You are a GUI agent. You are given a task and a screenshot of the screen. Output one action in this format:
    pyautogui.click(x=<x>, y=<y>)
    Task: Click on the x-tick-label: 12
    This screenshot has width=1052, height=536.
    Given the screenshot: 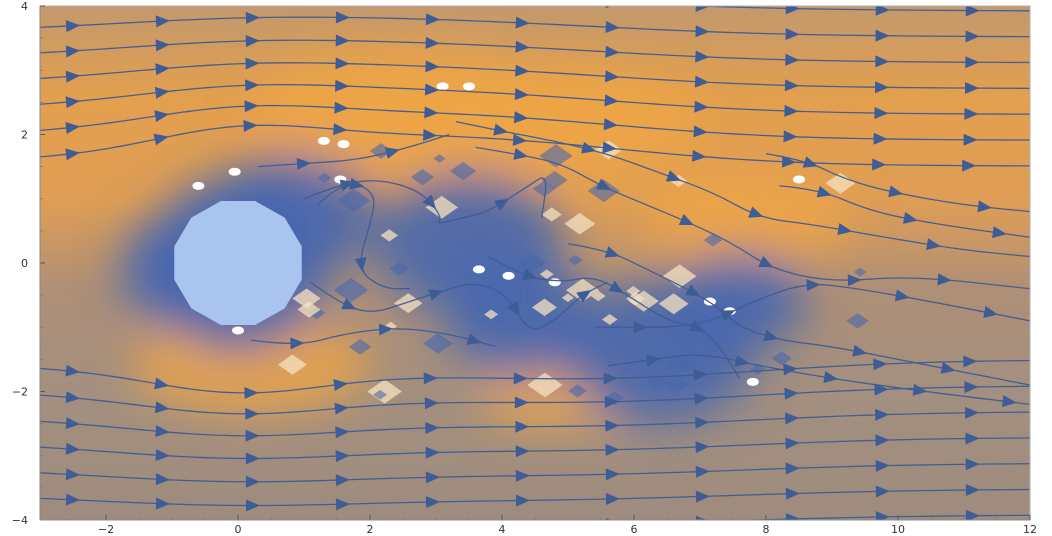 What is the action you would take?
    pyautogui.click(x=1030, y=529)
    